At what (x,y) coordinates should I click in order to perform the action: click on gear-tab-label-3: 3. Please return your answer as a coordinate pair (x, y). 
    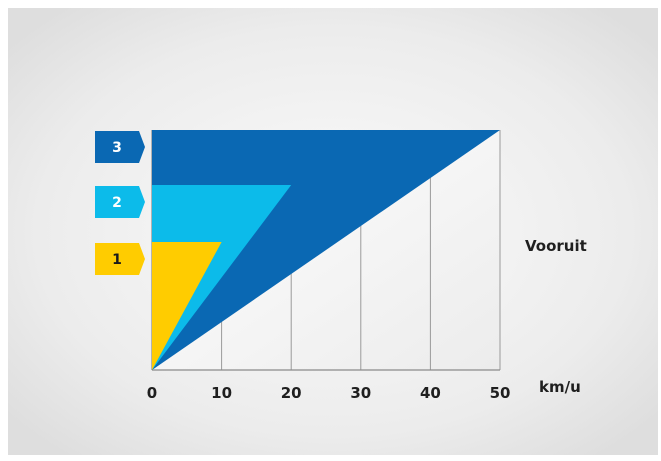
    Looking at the image, I should click on (117, 148).